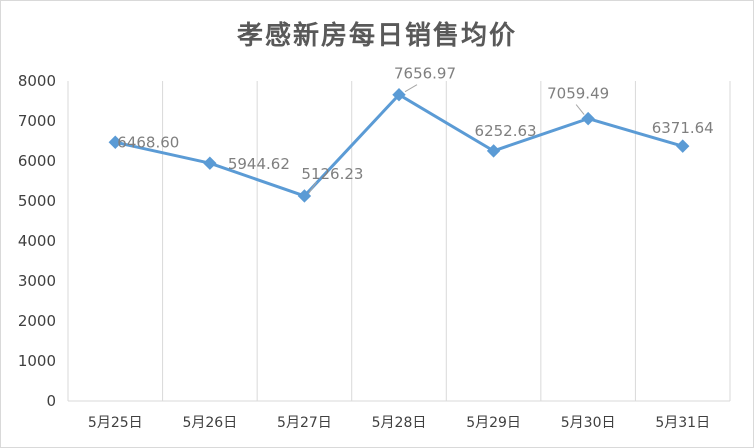 This screenshot has width=754, height=448. I want to click on data-label: 5126.23, so click(332, 174).